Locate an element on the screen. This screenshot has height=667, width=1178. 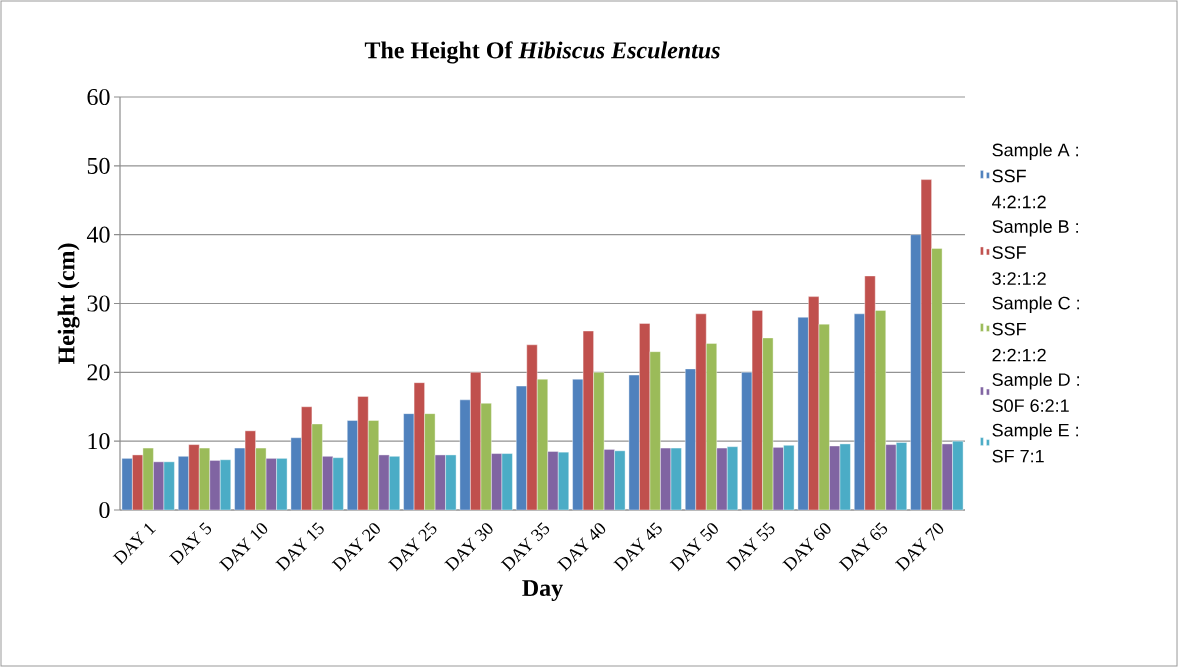
legend-label: Sample E : SF 7:1 is located at coordinates (1035, 443).